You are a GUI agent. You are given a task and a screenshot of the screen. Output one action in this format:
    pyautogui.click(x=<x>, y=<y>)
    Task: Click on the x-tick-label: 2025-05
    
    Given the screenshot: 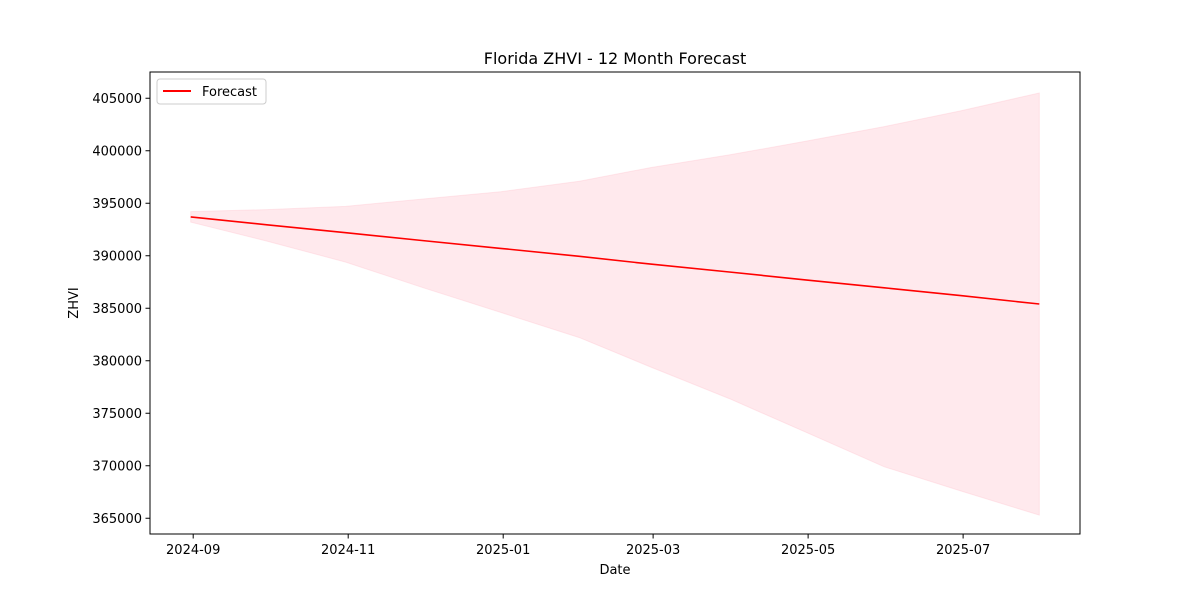 What is the action you would take?
    pyautogui.click(x=808, y=550)
    